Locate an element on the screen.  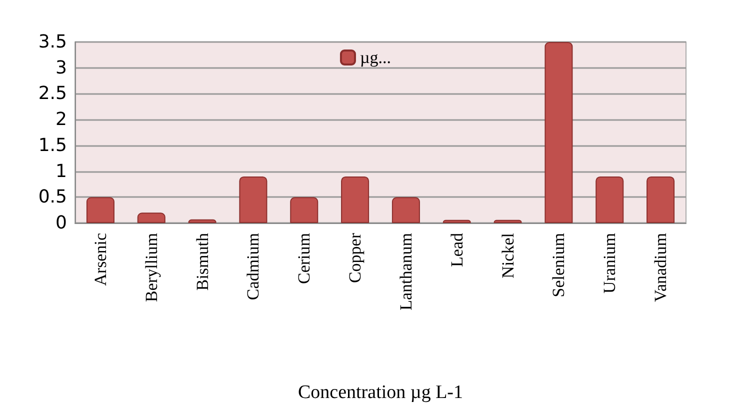
x-tick-label: Lead is located at coordinates (456, 249).